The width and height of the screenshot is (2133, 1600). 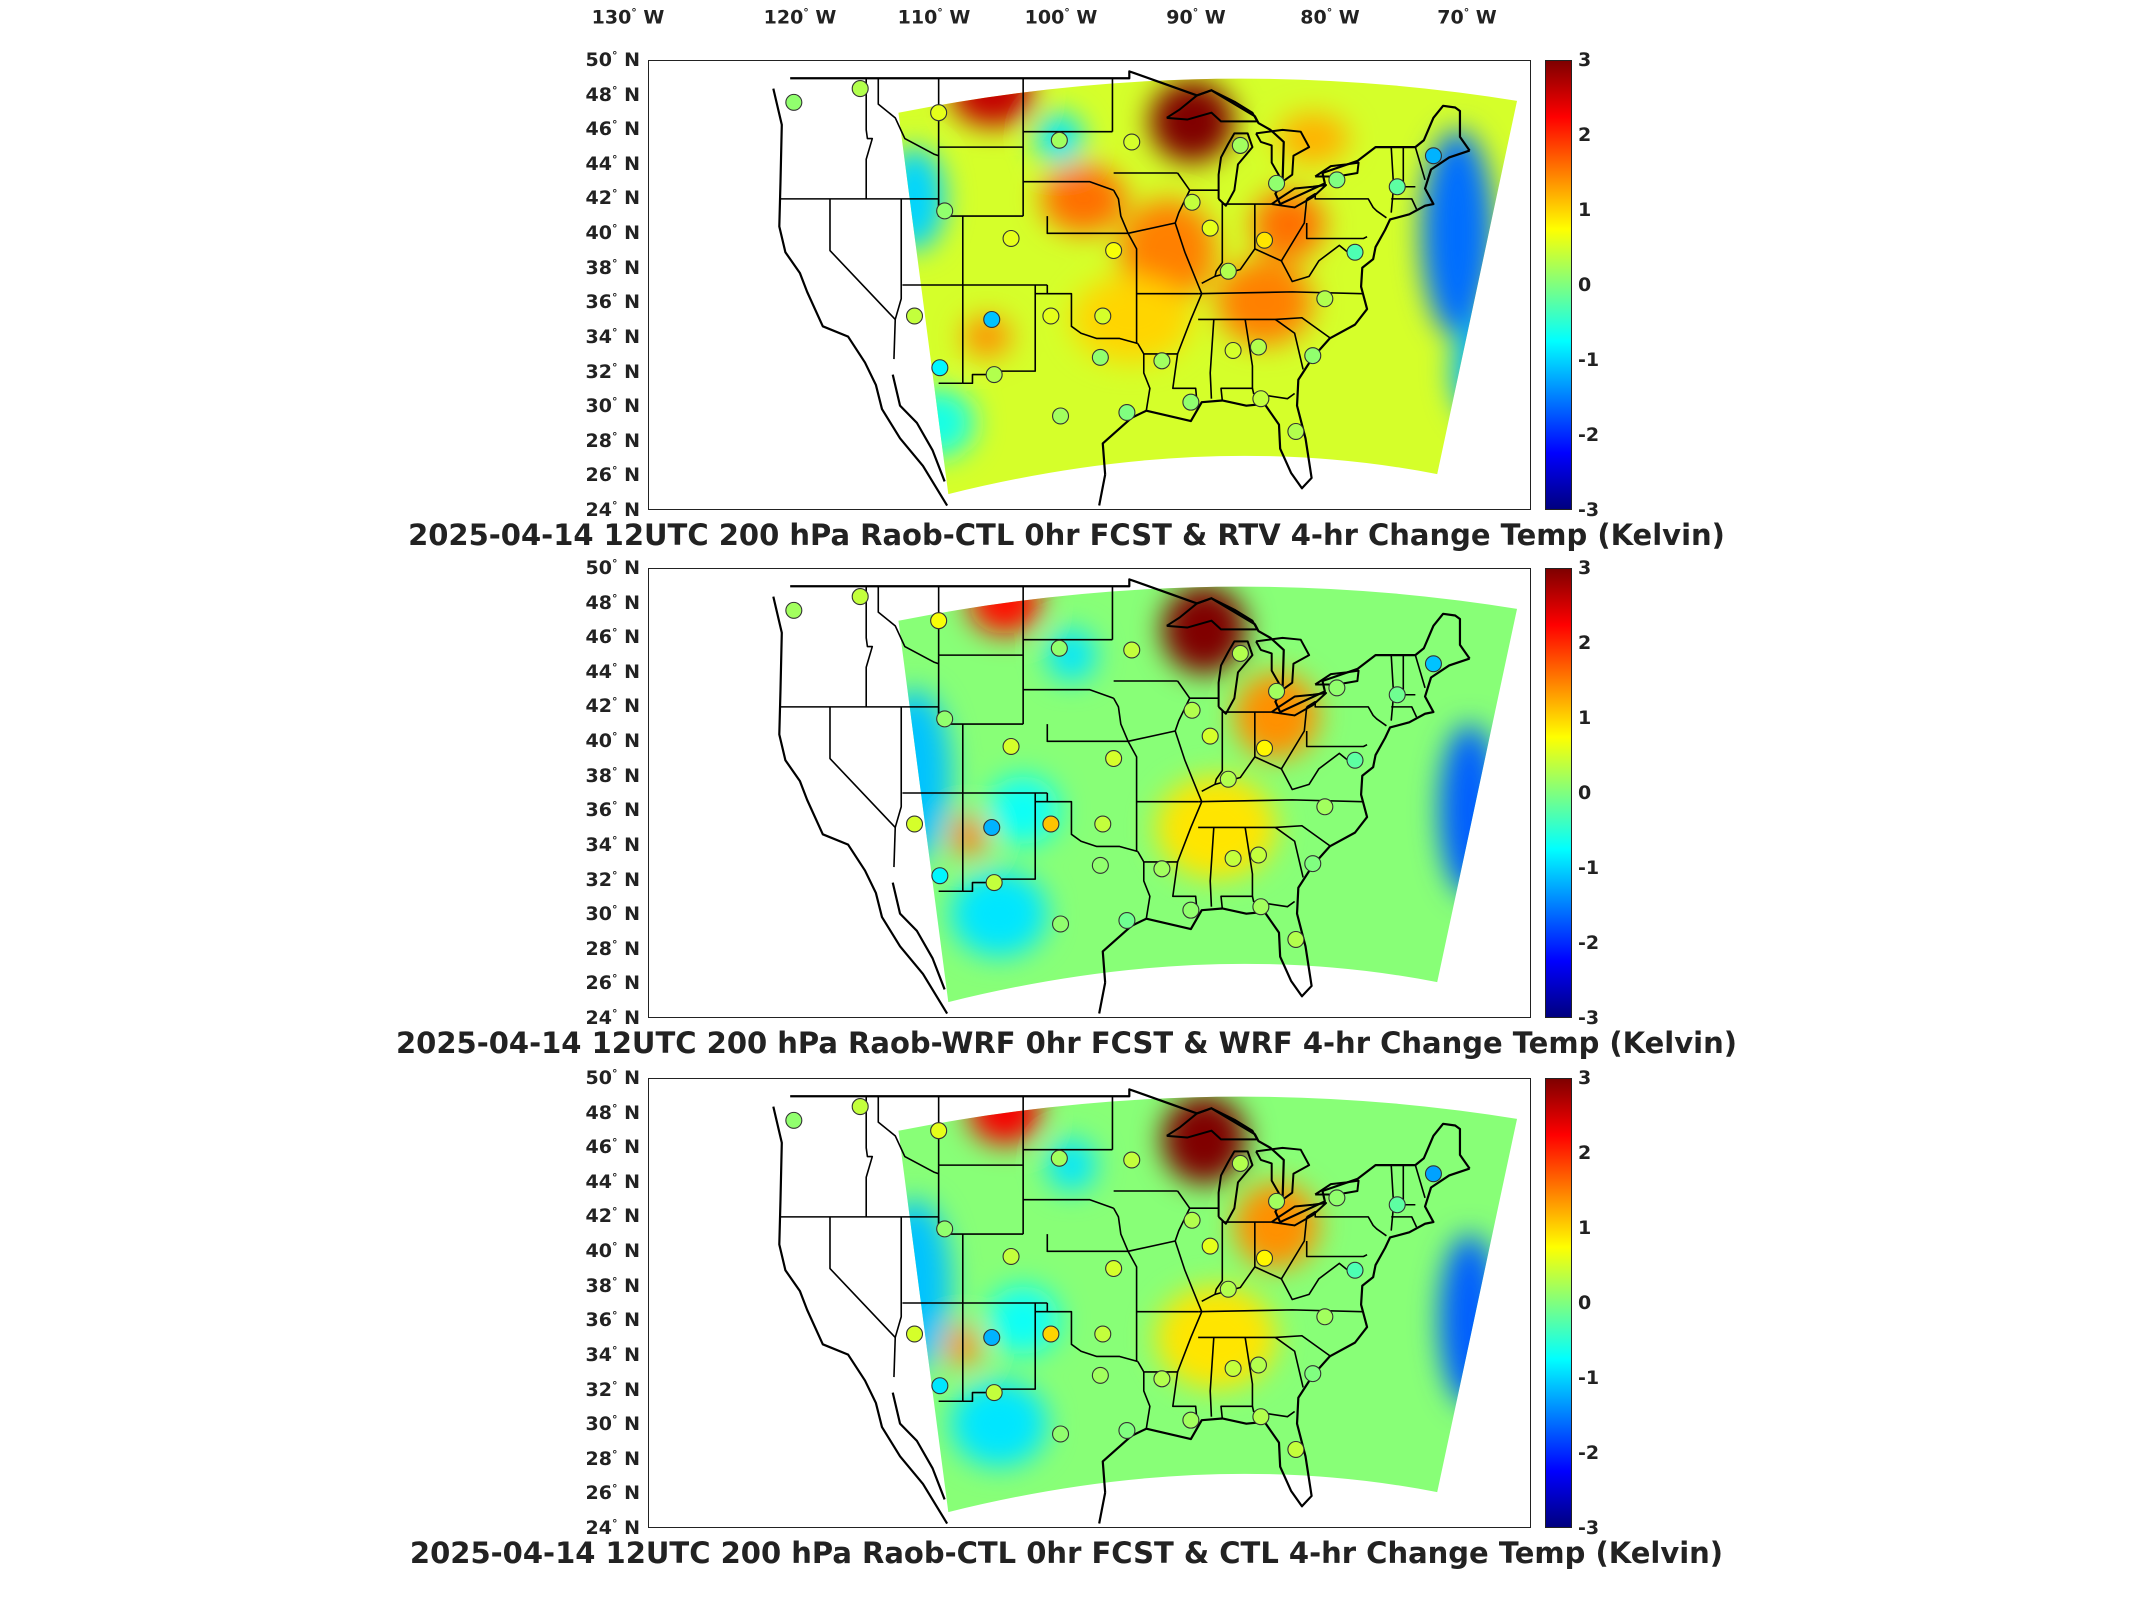 I want to click on latitude-label: 48° N, so click(x=612, y=1112).